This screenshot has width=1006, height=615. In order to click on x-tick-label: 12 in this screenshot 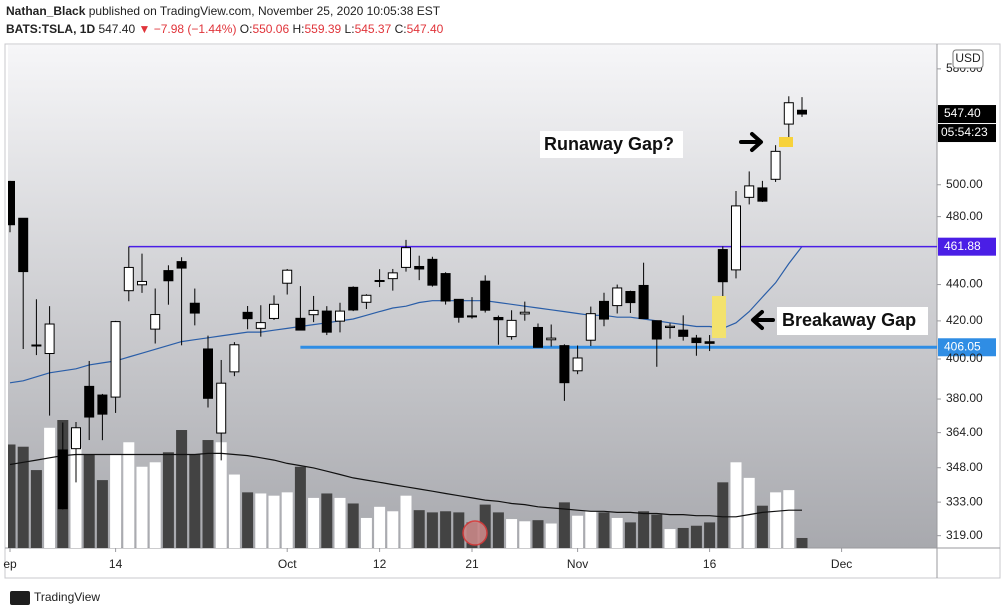, I will do `click(380, 564)`.